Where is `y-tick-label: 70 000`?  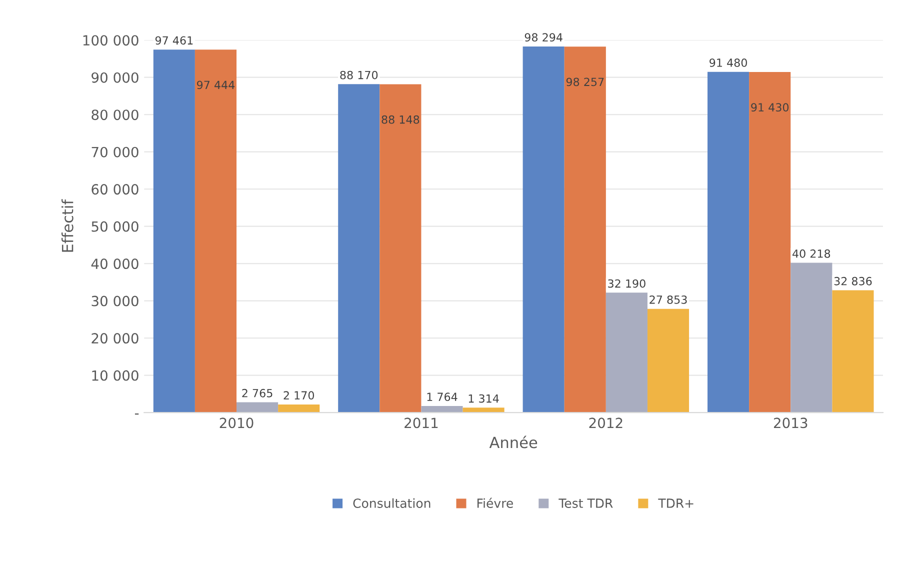 y-tick-label: 70 000 is located at coordinates (115, 152).